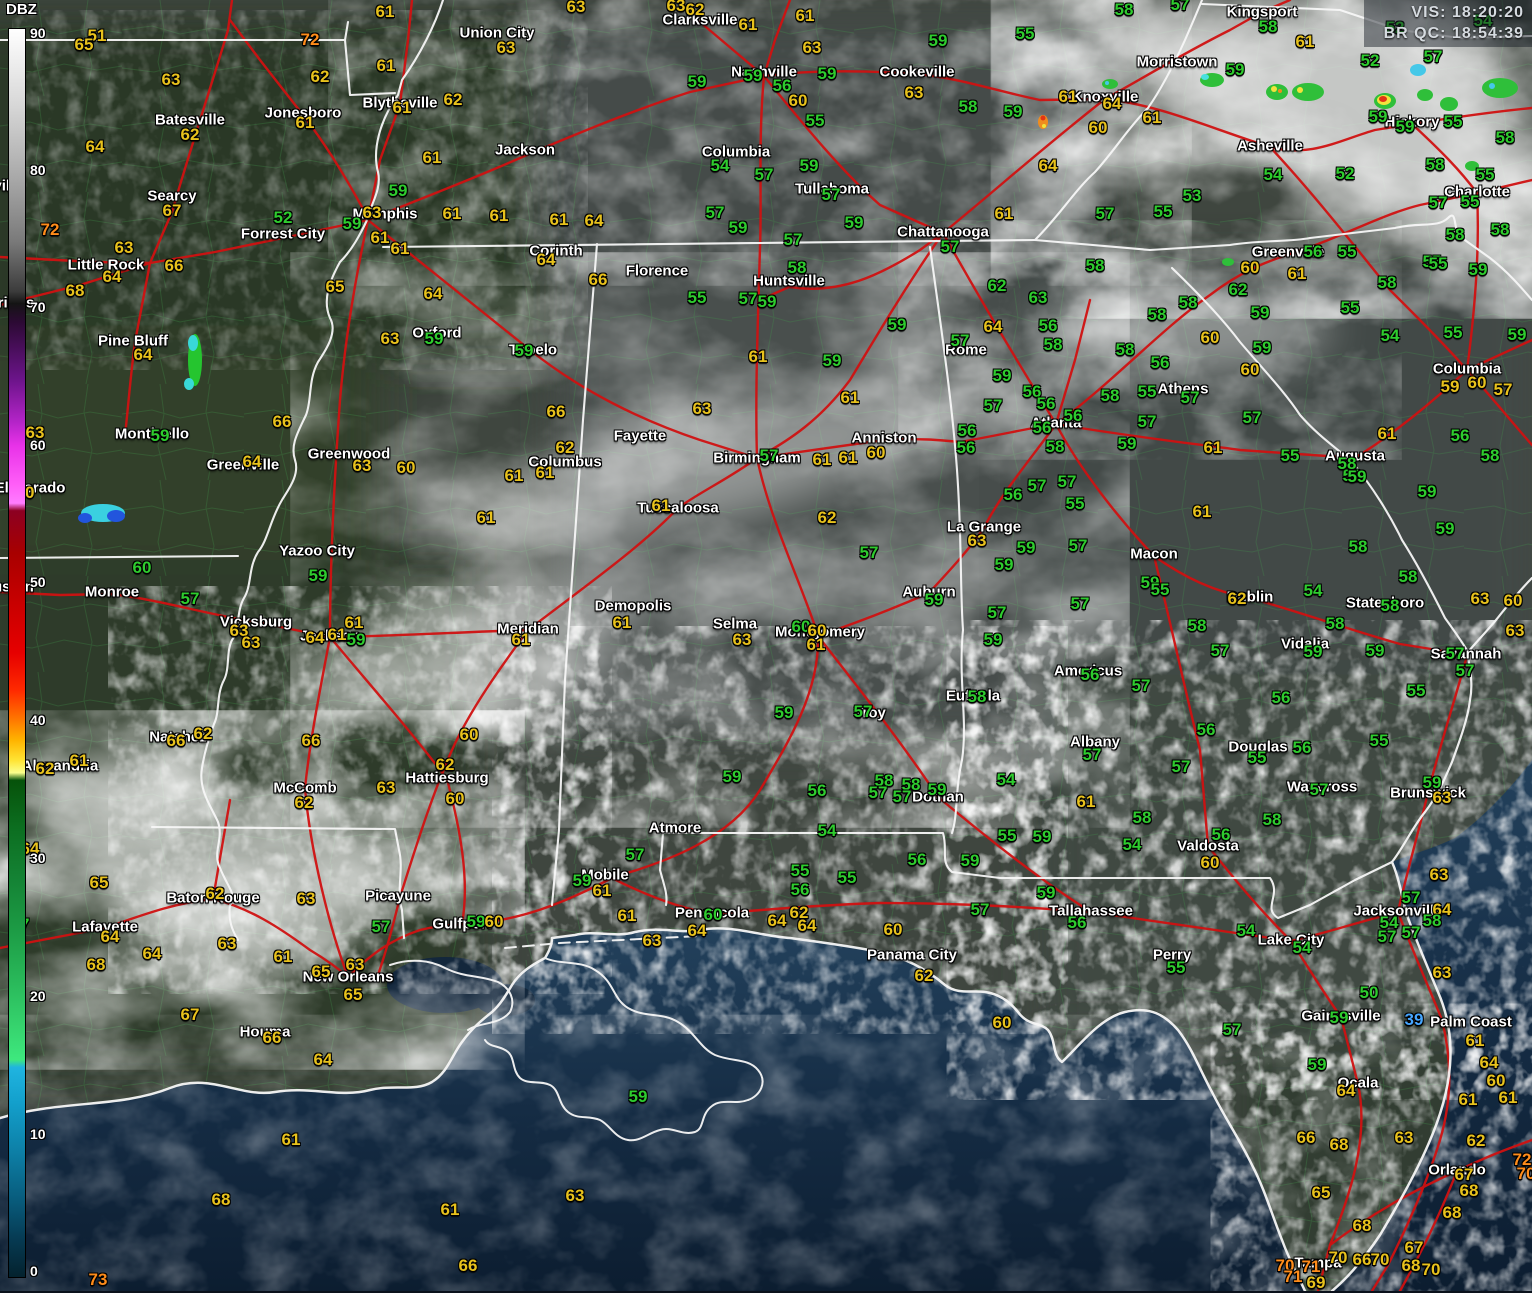 The width and height of the screenshot is (1532, 1293). What do you see at coordinates (38, 445) in the screenshot?
I see `dbz-scale-tick: 60` at bounding box center [38, 445].